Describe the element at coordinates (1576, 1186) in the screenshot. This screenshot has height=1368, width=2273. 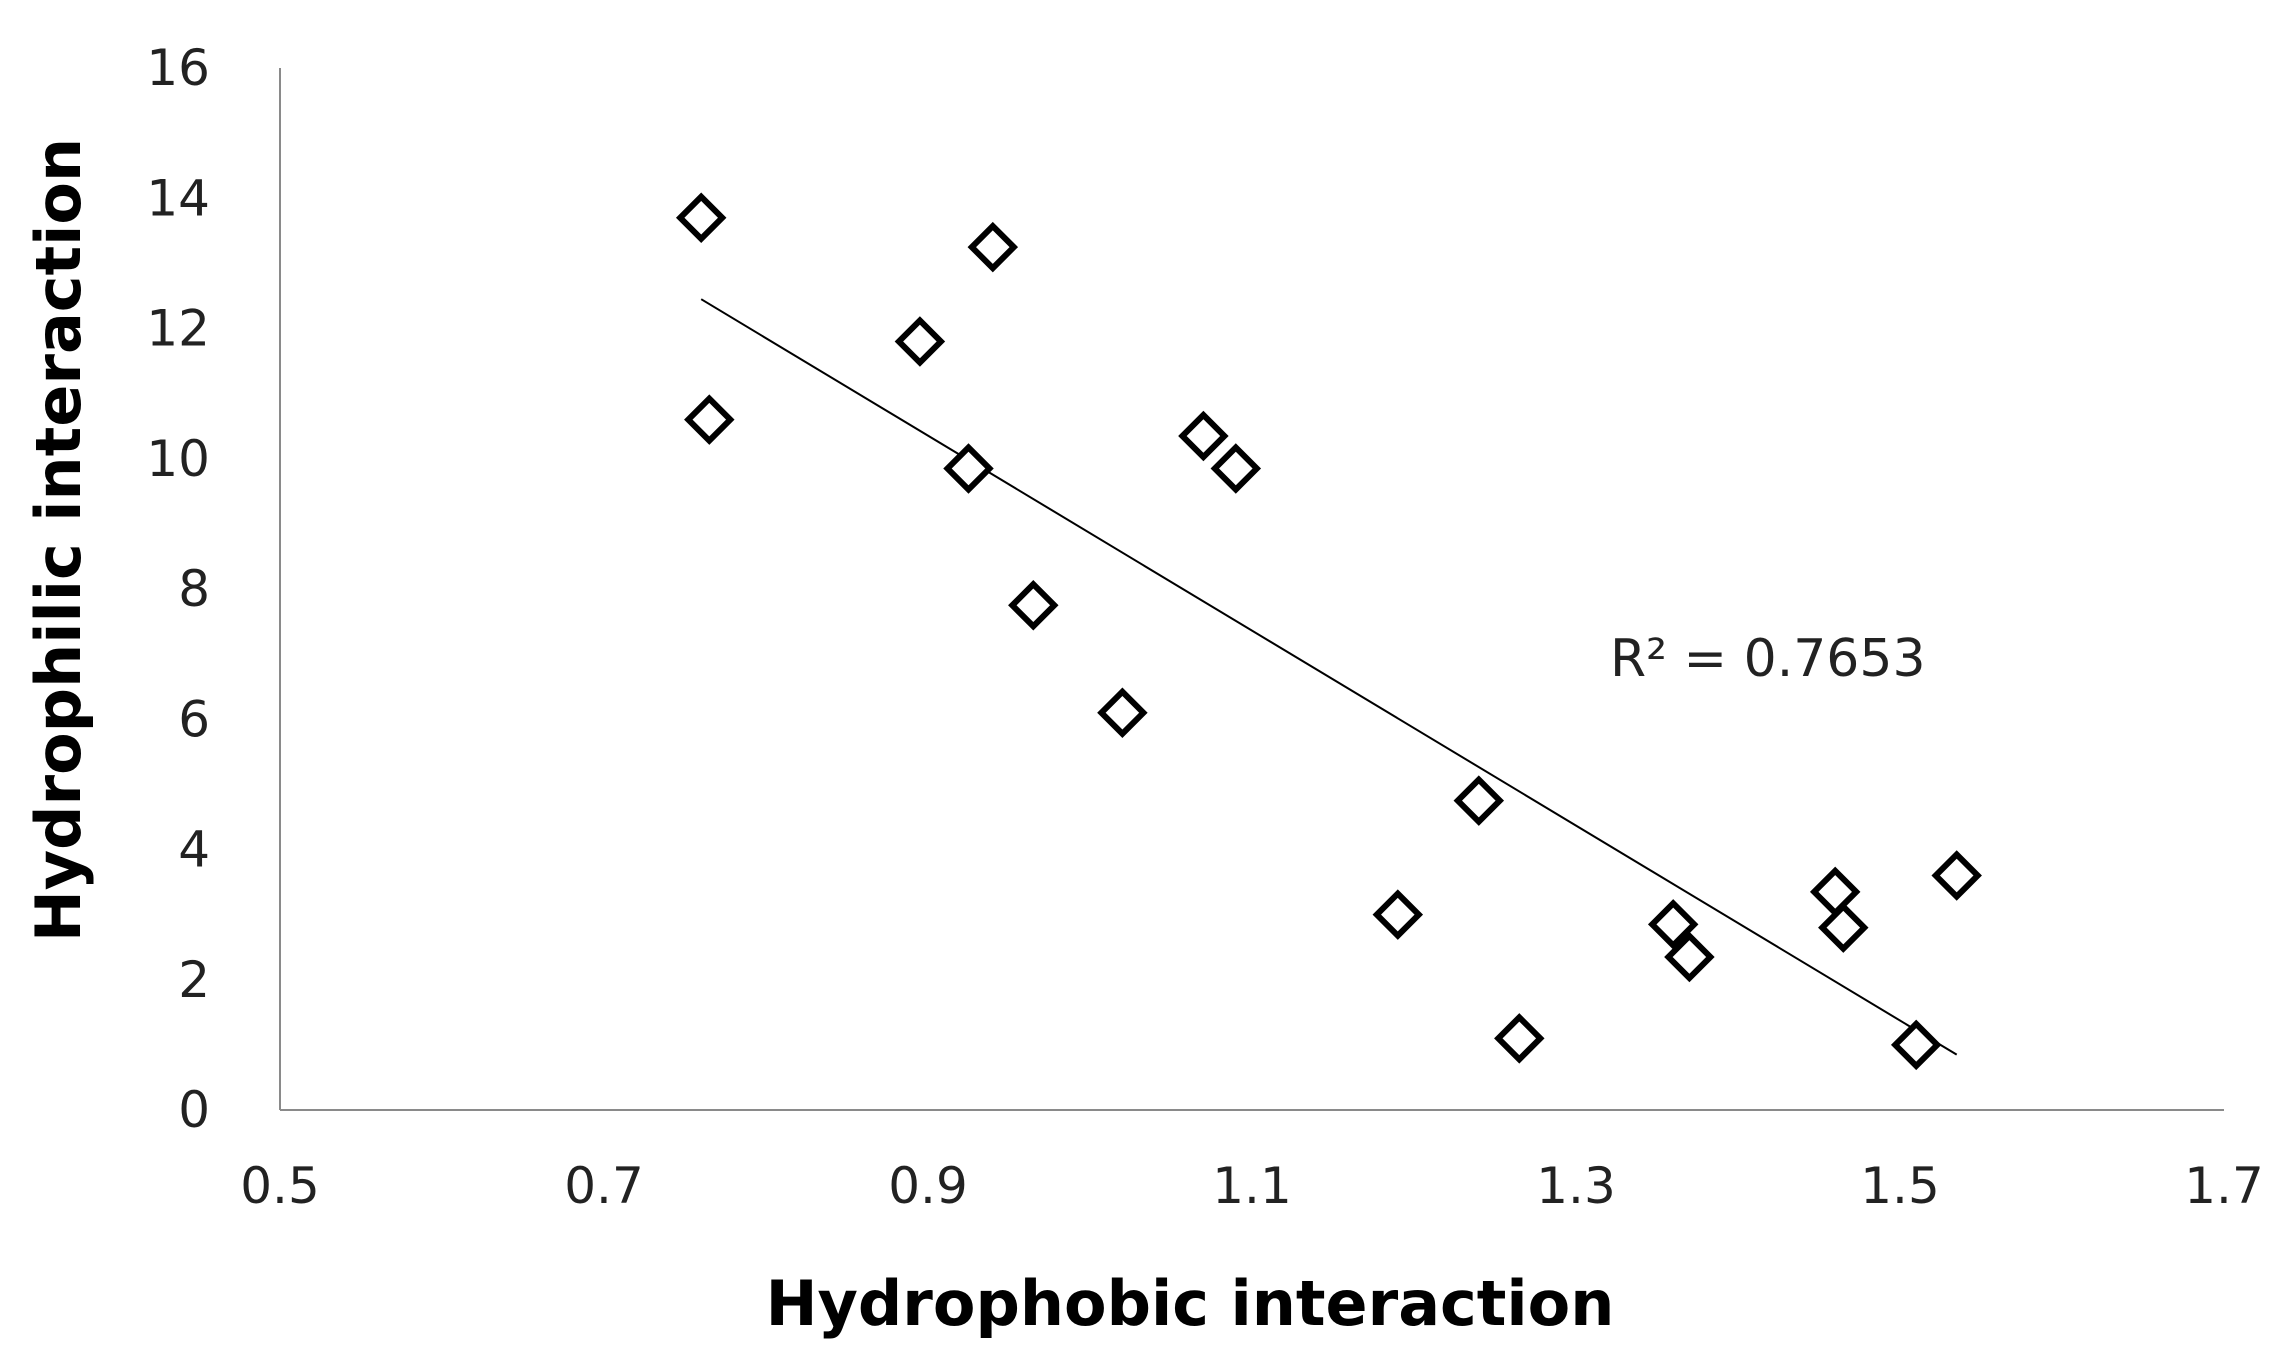
I see `x-tick-label: 1.3` at that location.